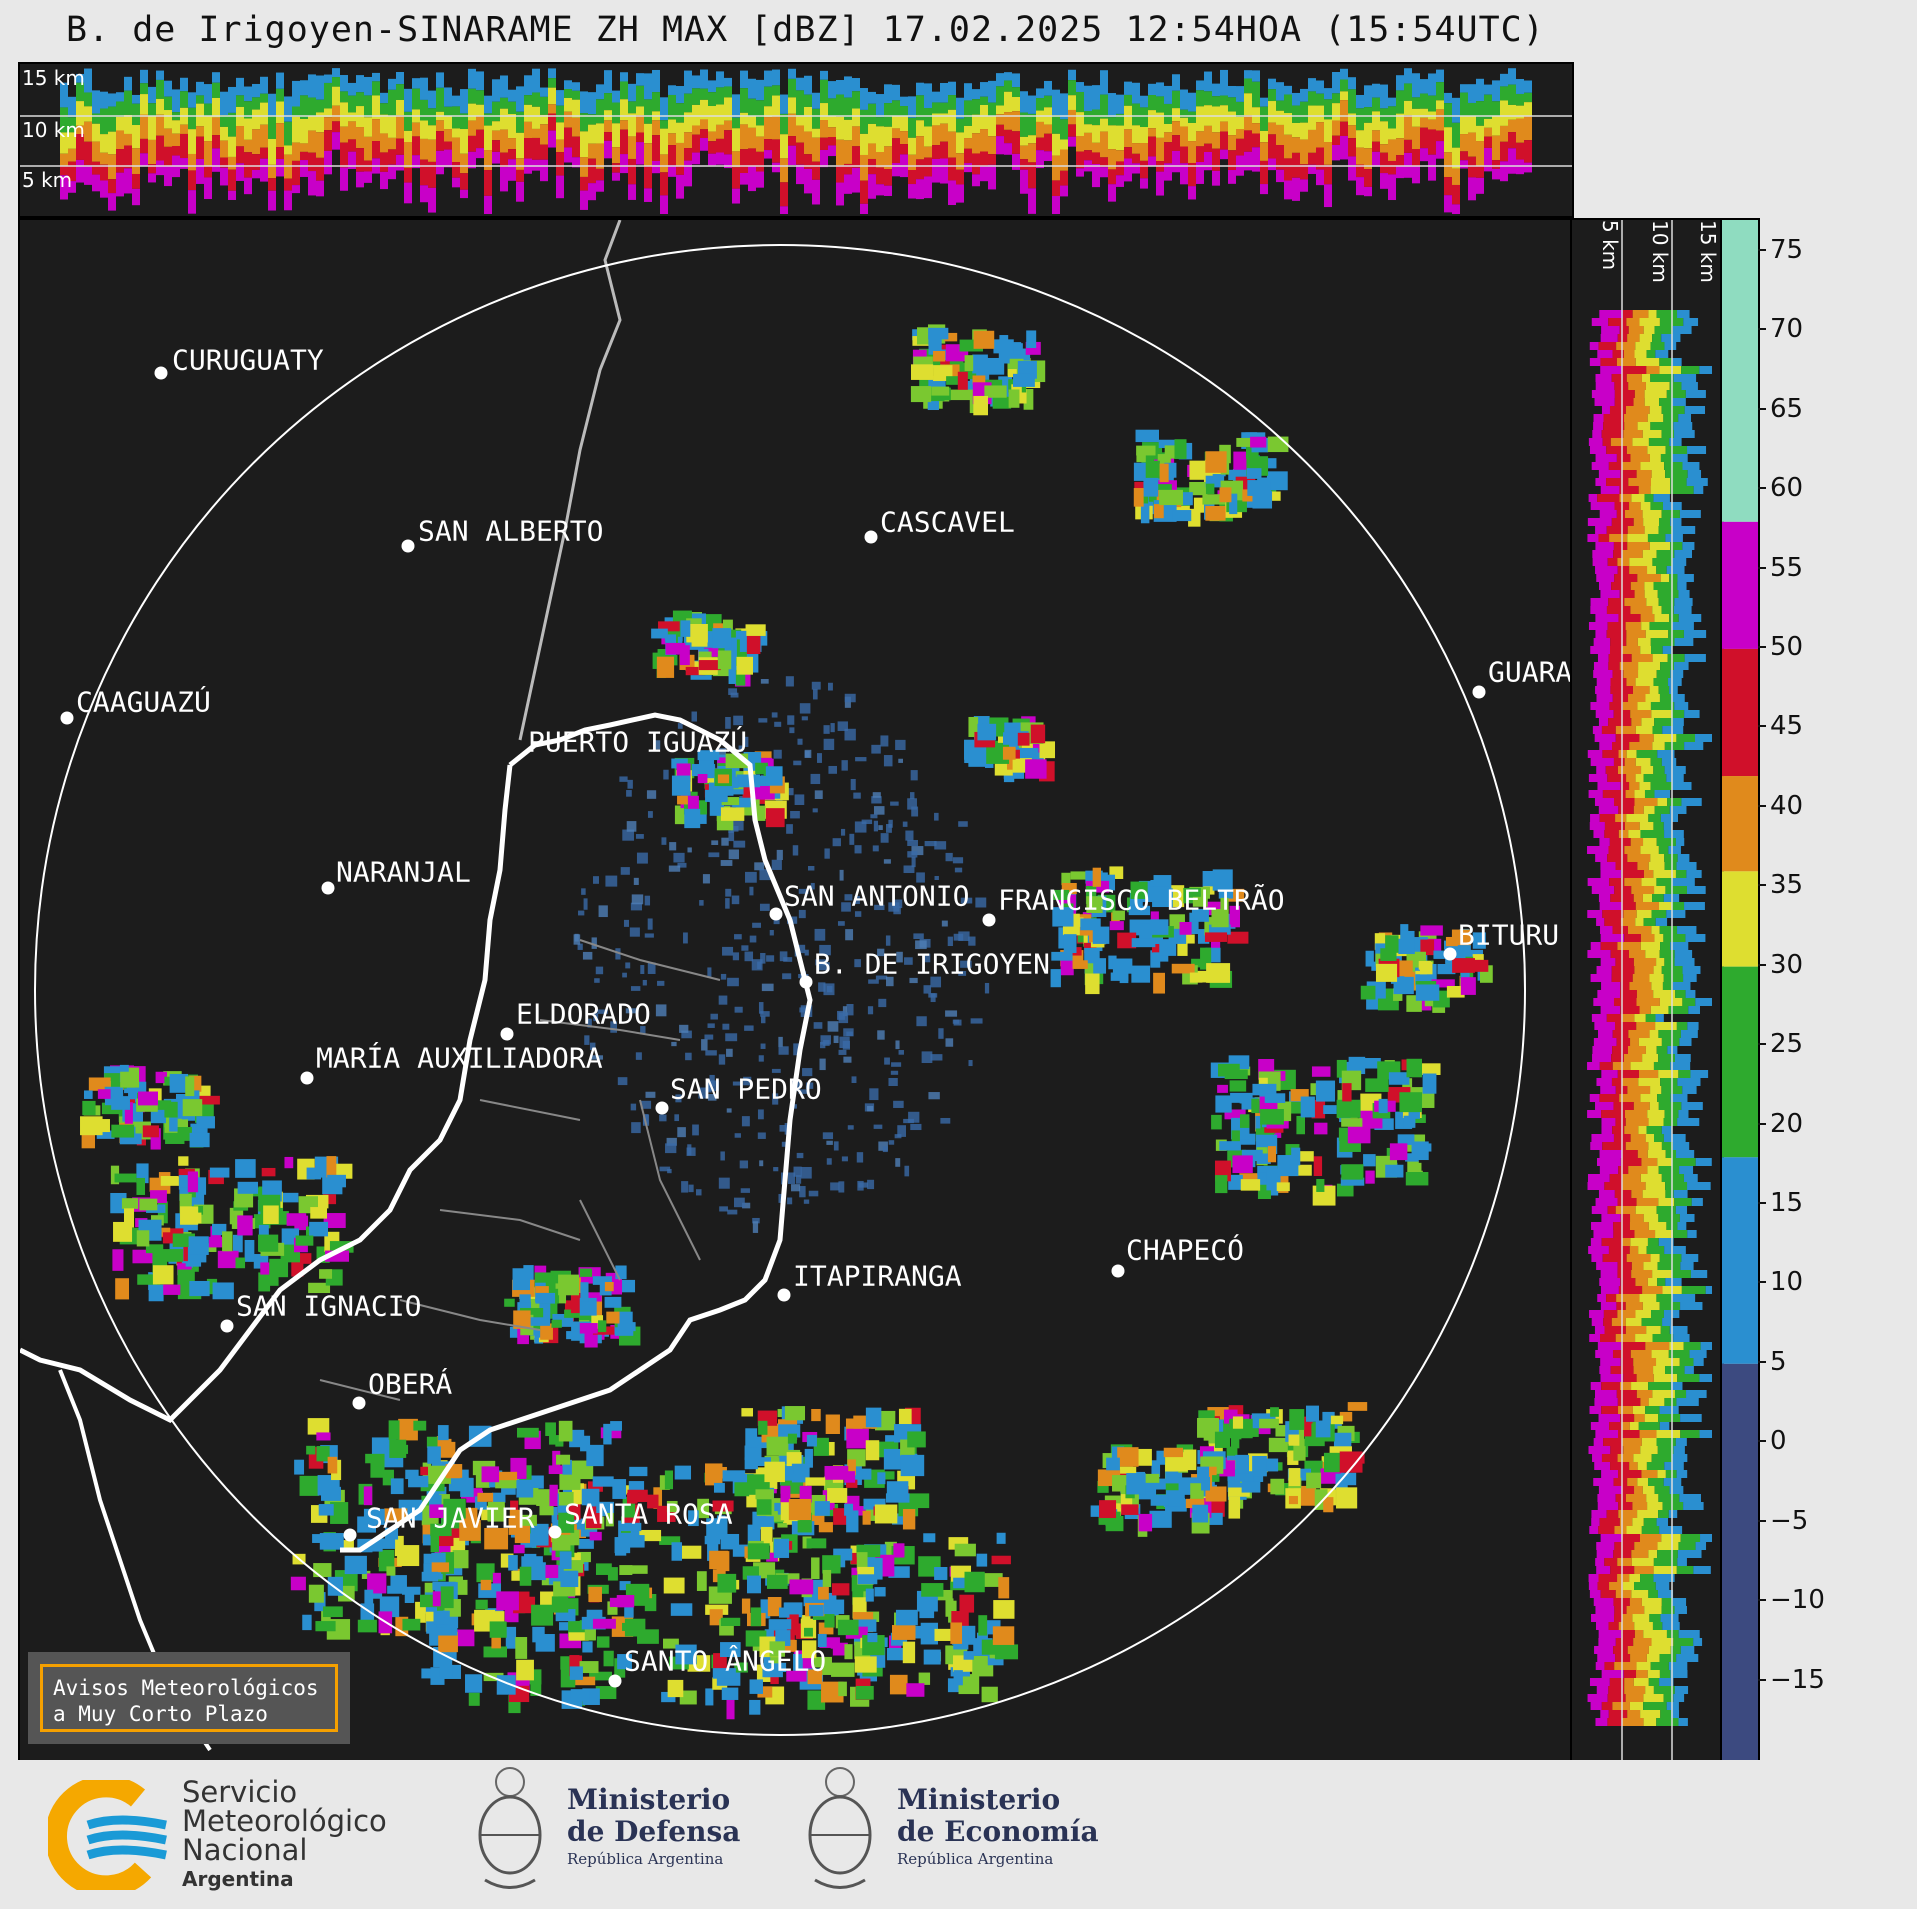 This screenshot has width=1917, height=1909. What do you see at coordinates (403, 872) in the screenshot?
I see `city-label-naranjal: NARANJAL` at bounding box center [403, 872].